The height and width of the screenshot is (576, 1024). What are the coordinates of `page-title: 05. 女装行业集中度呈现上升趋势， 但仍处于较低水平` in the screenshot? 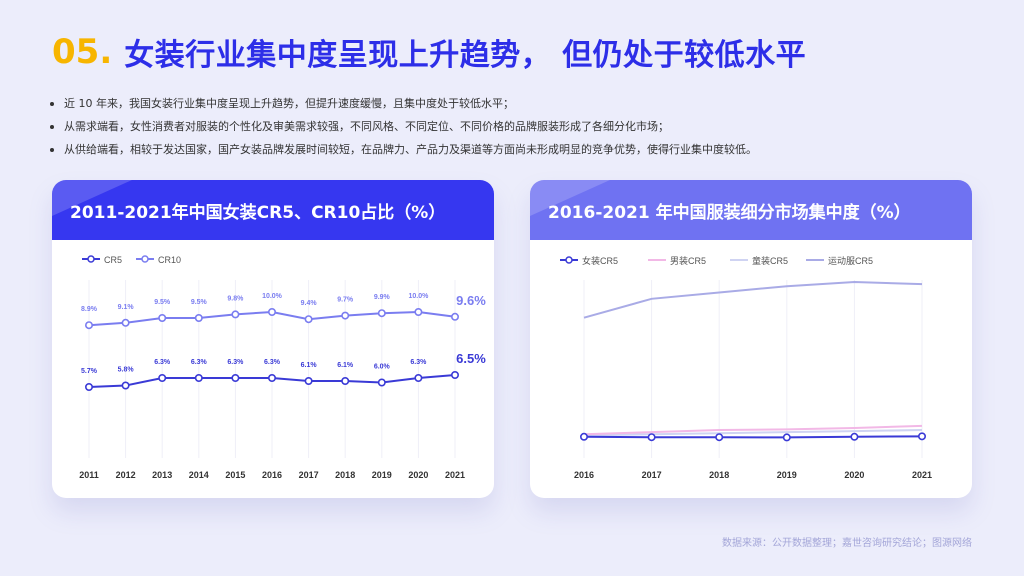 It's located at (429, 52).